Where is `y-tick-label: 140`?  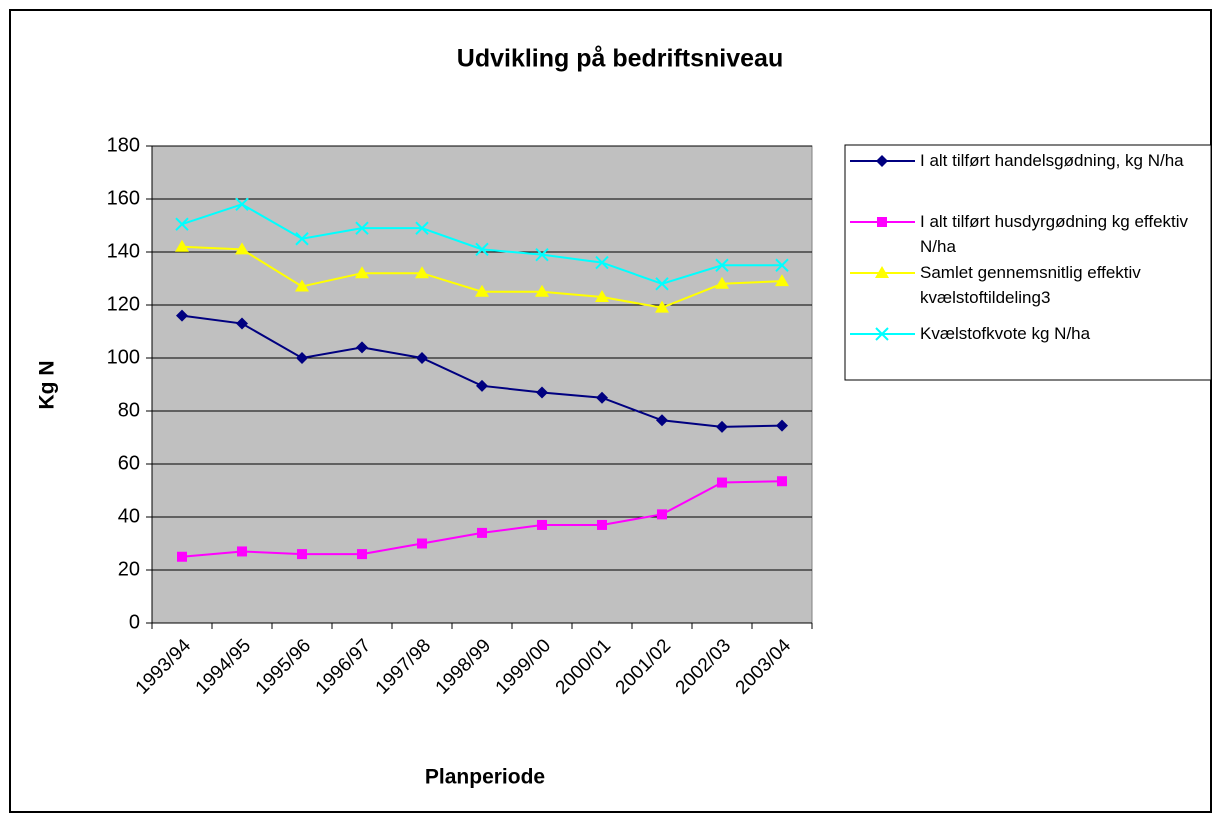 y-tick-label: 140 is located at coordinates (123, 251).